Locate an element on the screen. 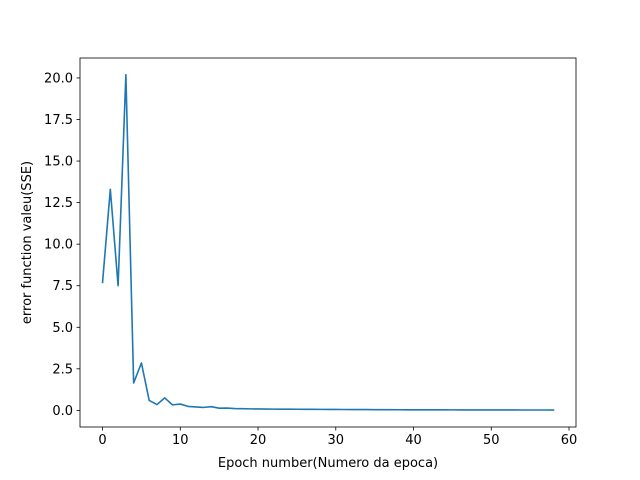 Image resolution: width=640 pixels, height=480 pixels. y-tick-label: 20.0 is located at coordinates (58, 78).